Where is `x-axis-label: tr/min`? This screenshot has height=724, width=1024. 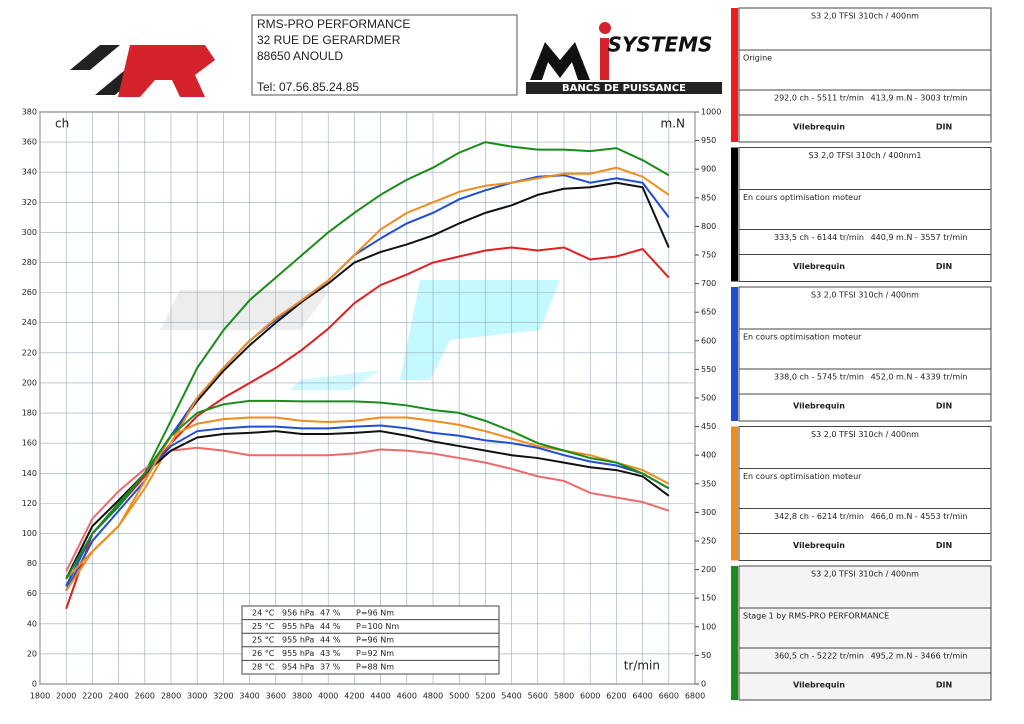
x-axis-label: tr/min is located at coordinates (642, 666).